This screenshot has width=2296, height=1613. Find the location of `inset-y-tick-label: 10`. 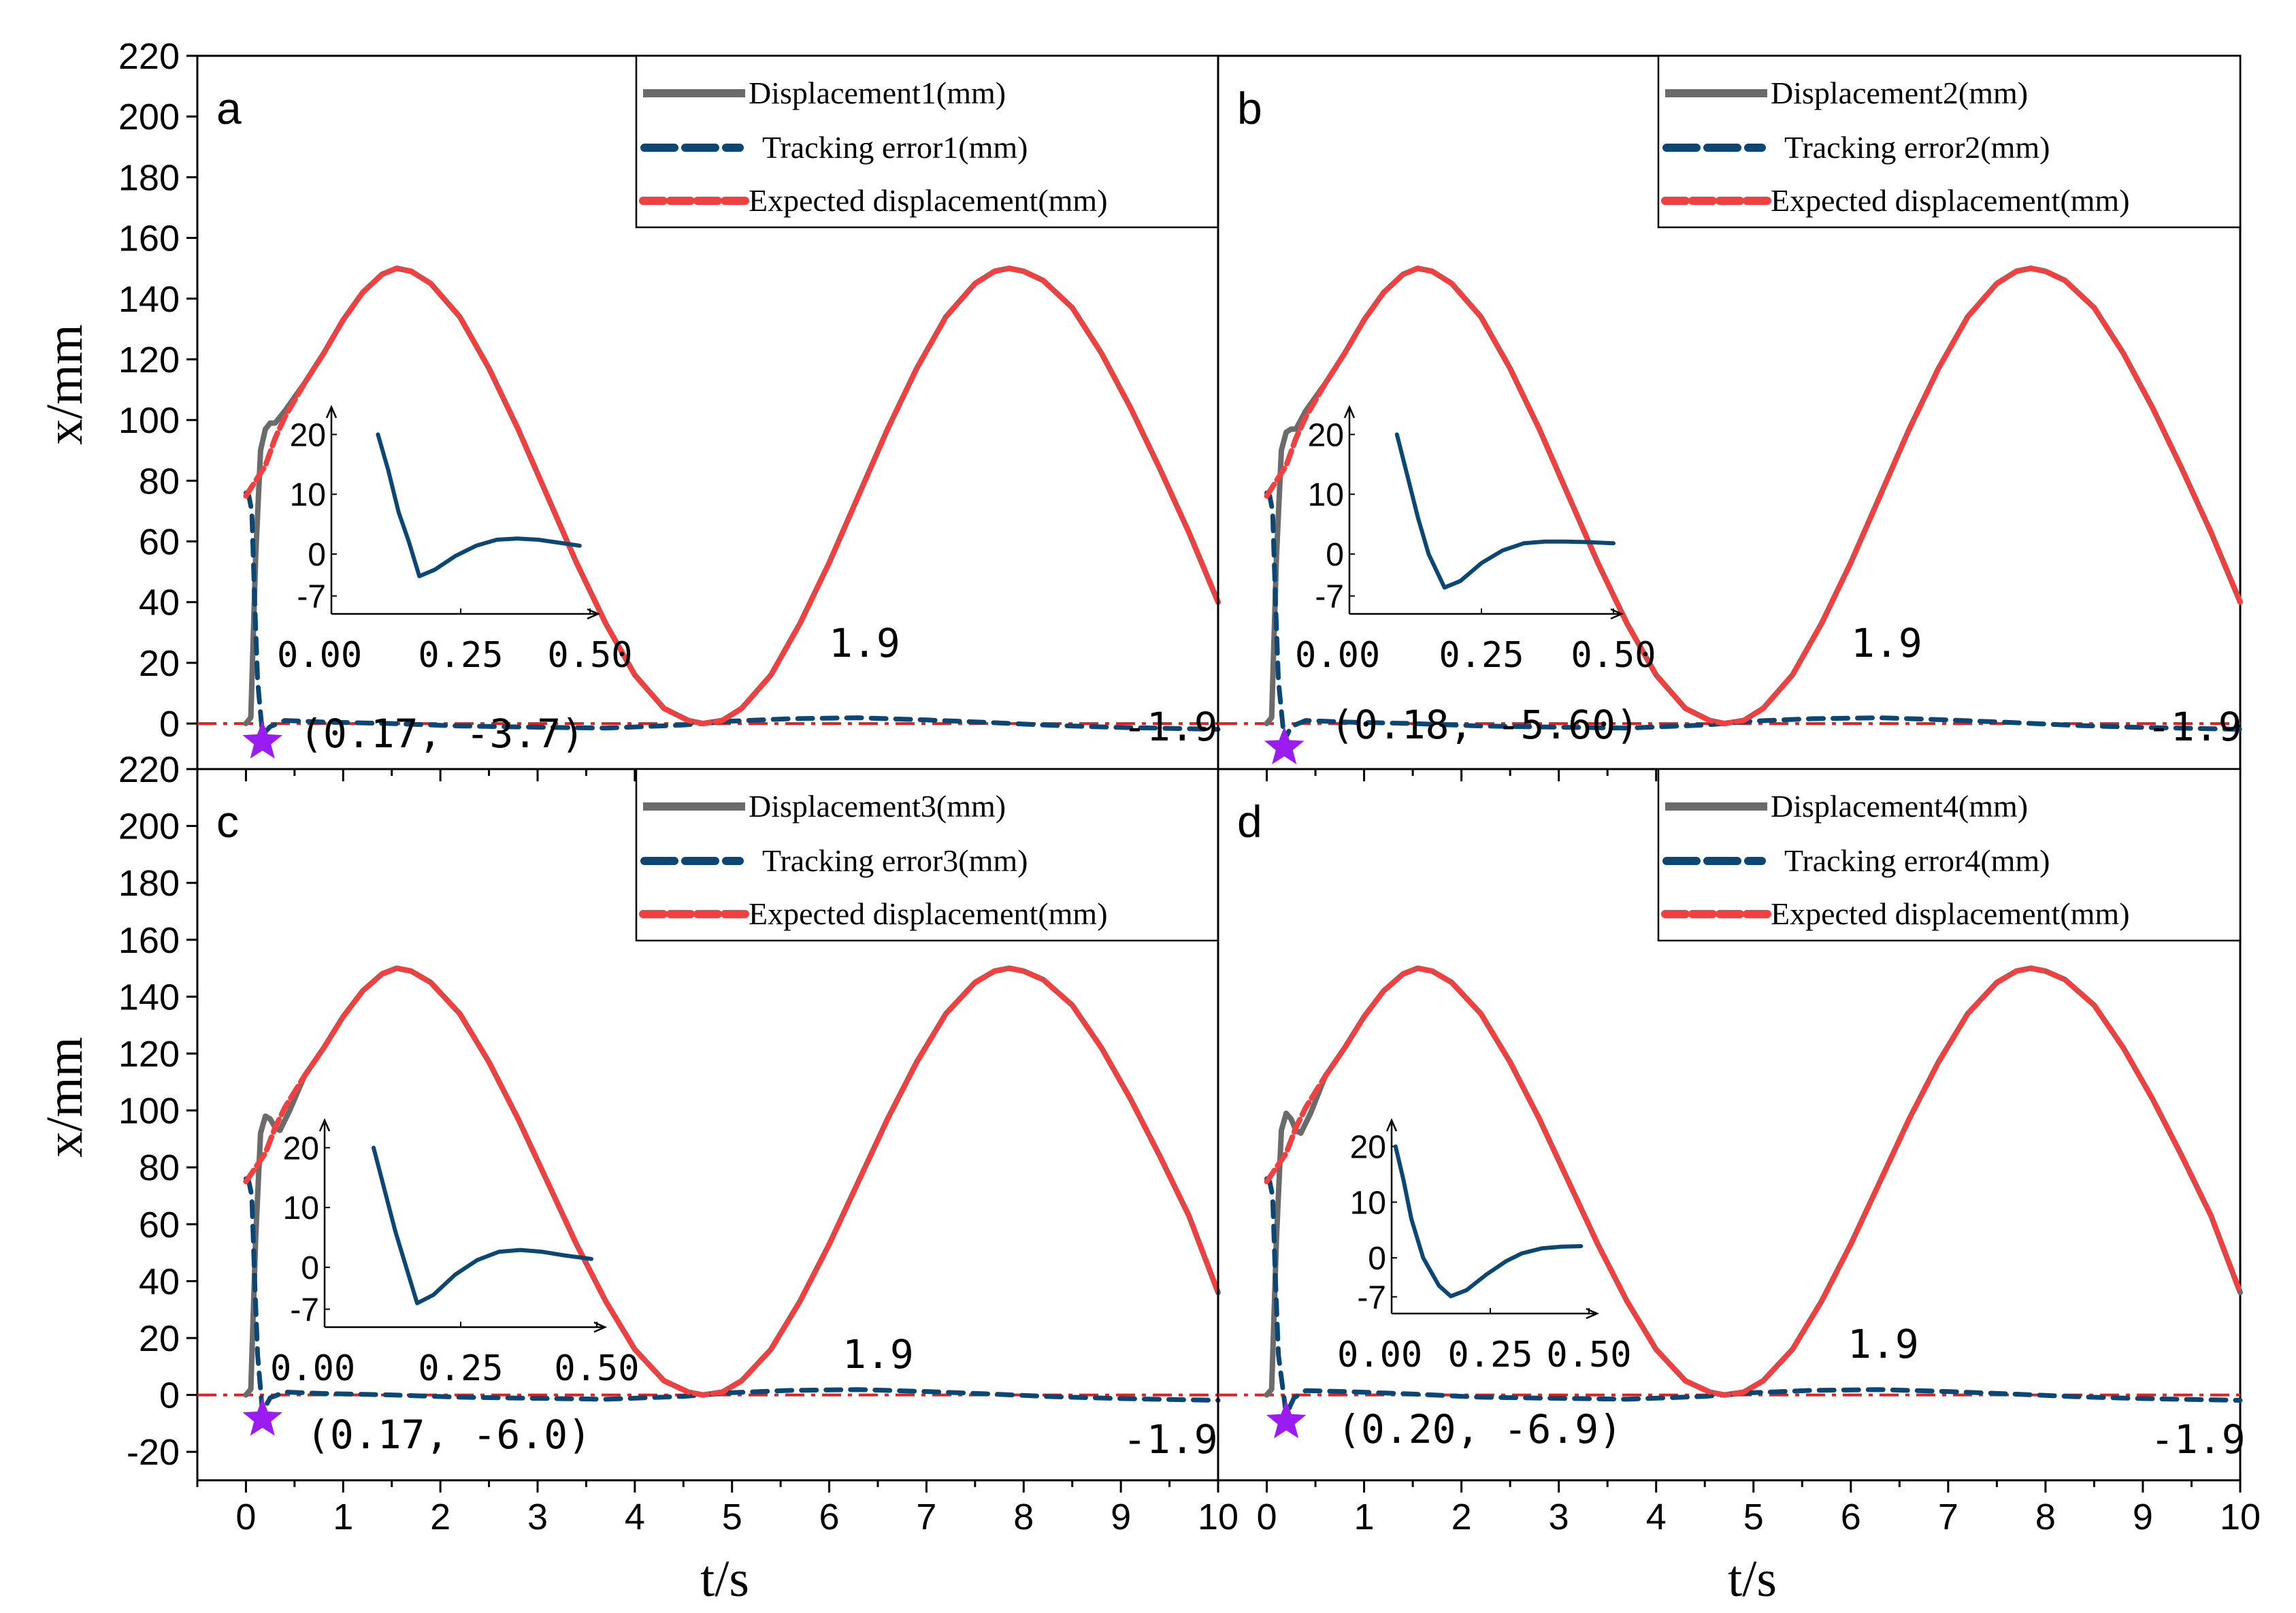

inset-y-tick-label: 10 is located at coordinates (308, 495).